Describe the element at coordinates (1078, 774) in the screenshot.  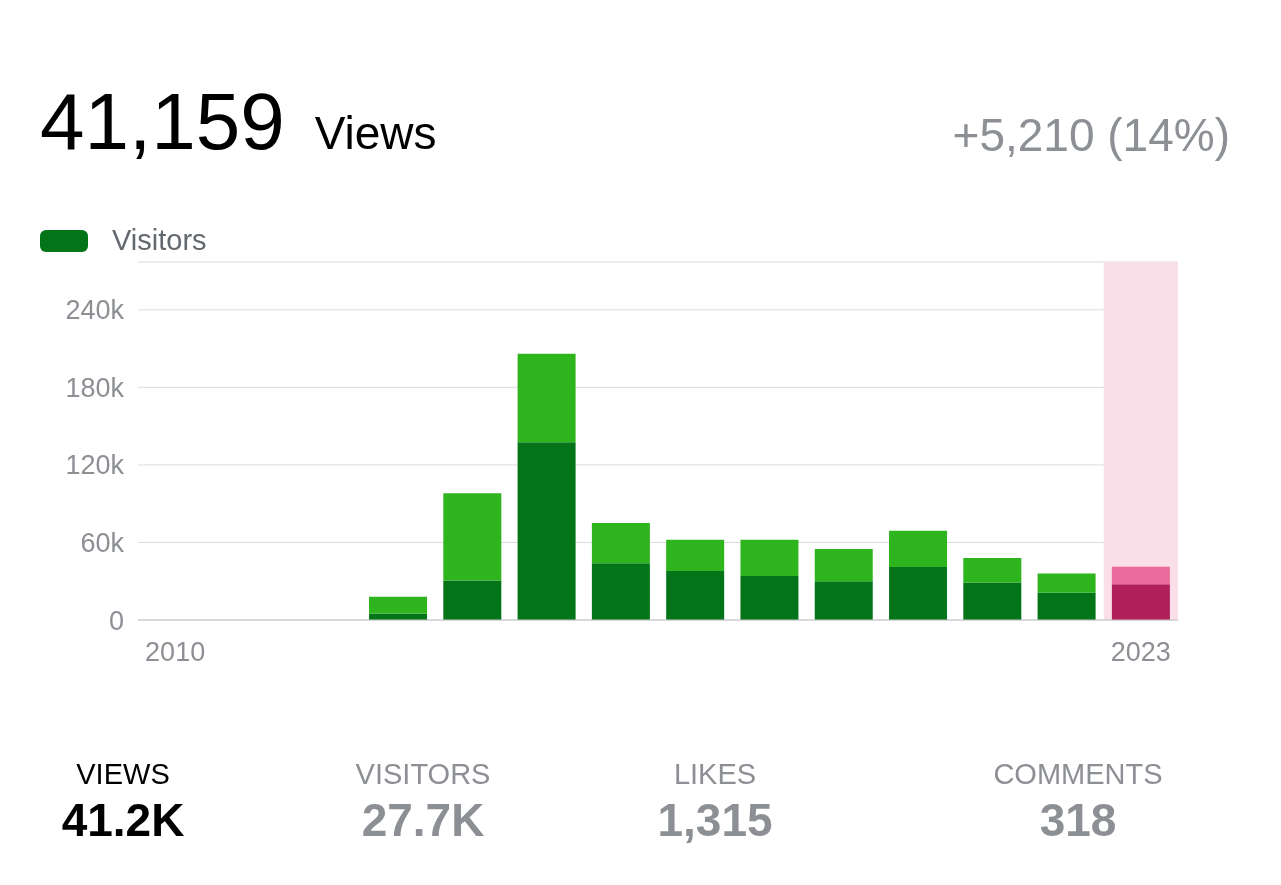
I see `text: COMMENTS` at that location.